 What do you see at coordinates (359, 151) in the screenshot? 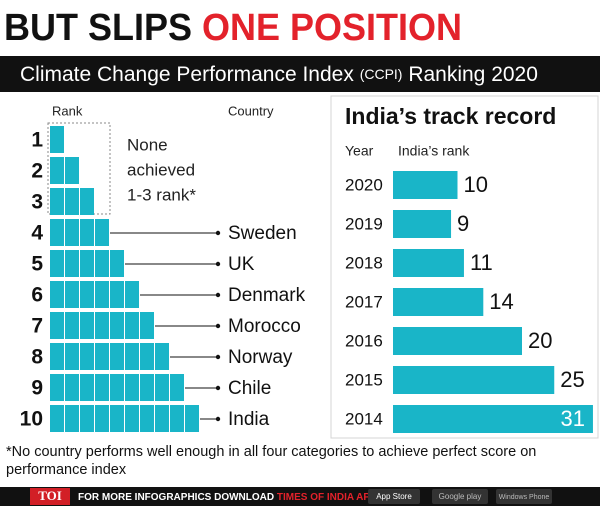
I see `x-label: Year` at bounding box center [359, 151].